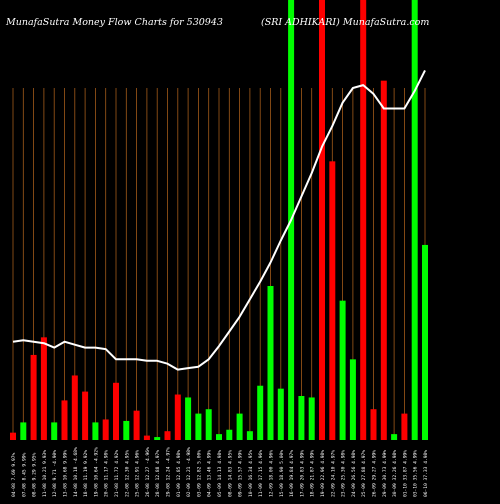  Describe the element at coordinates (272, 473) in the screenshot. I see `x-tick-label: 12-09 18.00 4.96%` at that location.